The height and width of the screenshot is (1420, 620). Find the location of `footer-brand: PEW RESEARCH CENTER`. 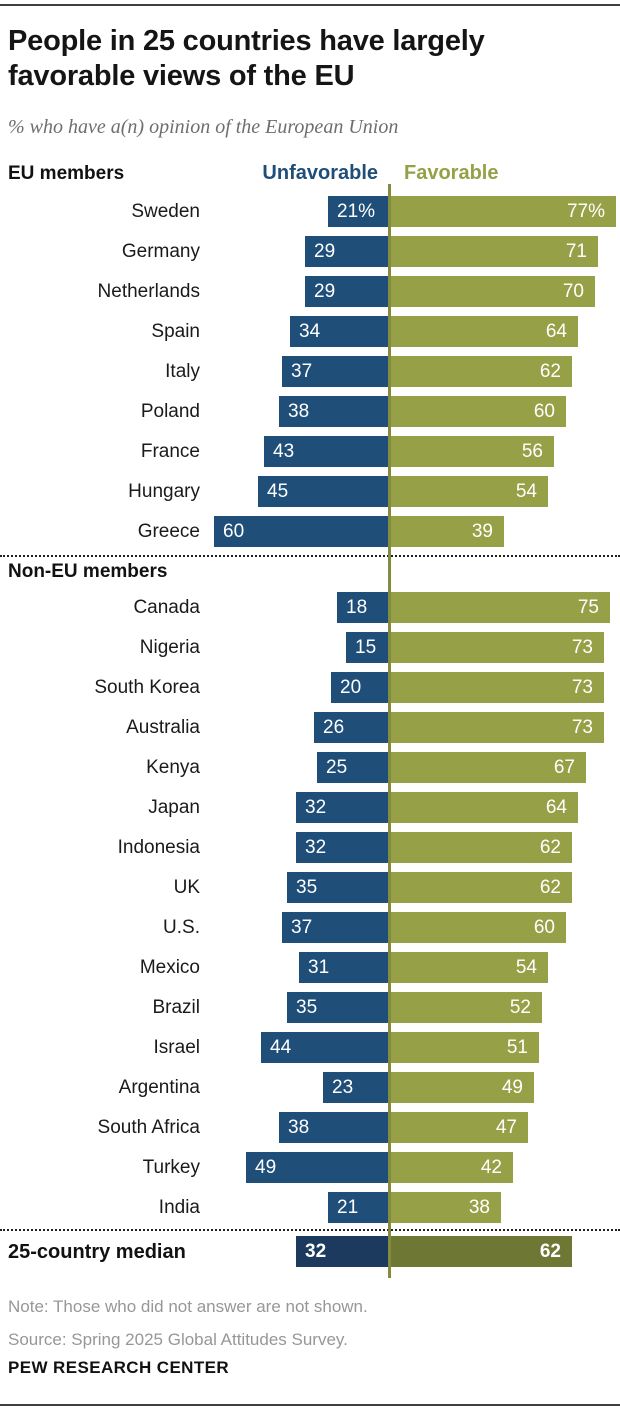

footer-brand: PEW RESEARCH CENTER is located at coordinates (119, 1367).